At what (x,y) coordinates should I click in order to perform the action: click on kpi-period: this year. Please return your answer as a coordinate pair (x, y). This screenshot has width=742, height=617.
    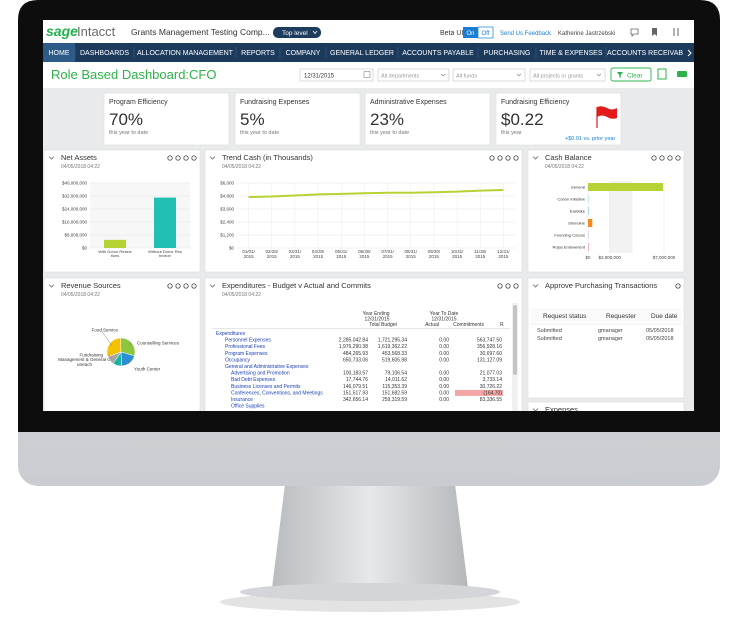
    Looking at the image, I should click on (511, 133).